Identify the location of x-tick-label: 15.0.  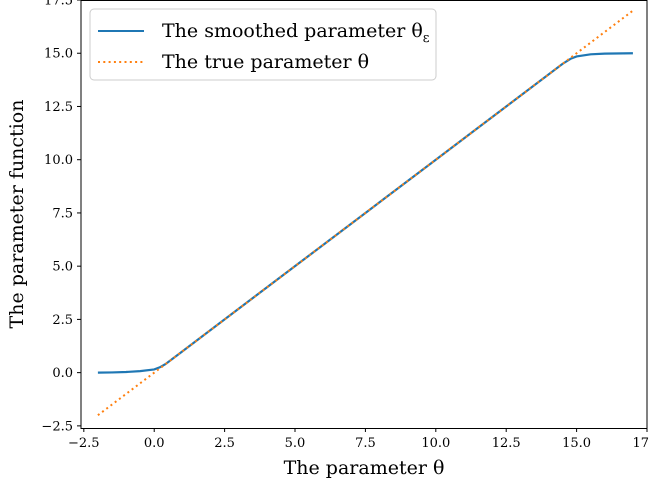
(576, 443).